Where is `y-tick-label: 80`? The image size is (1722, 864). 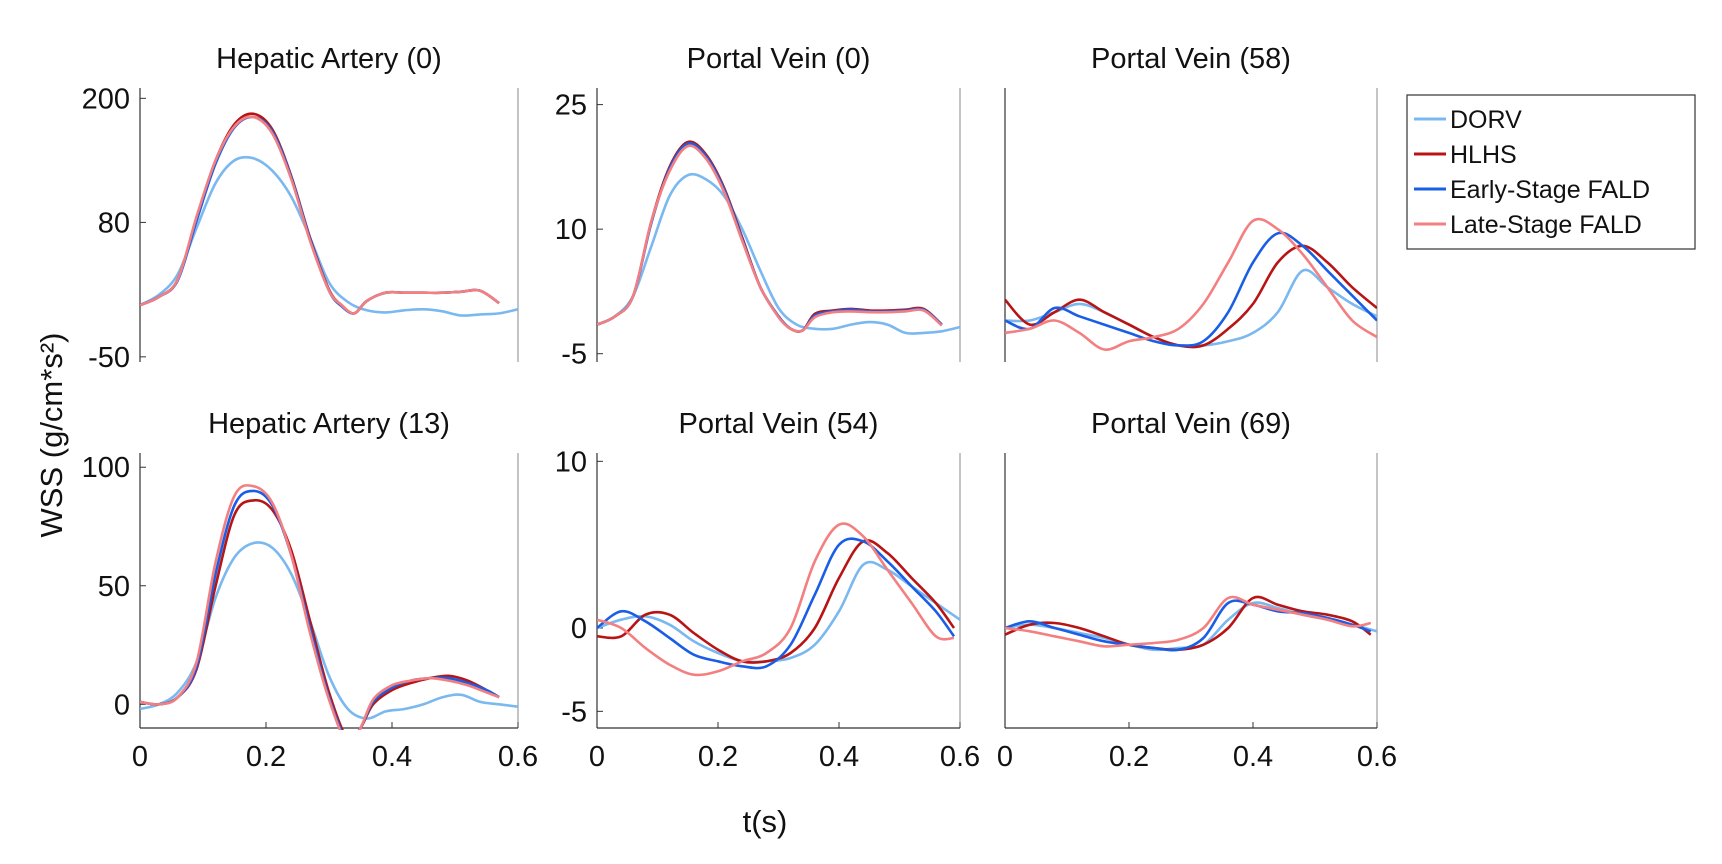
y-tick-label: 80 is located at coordinates (114, 223).